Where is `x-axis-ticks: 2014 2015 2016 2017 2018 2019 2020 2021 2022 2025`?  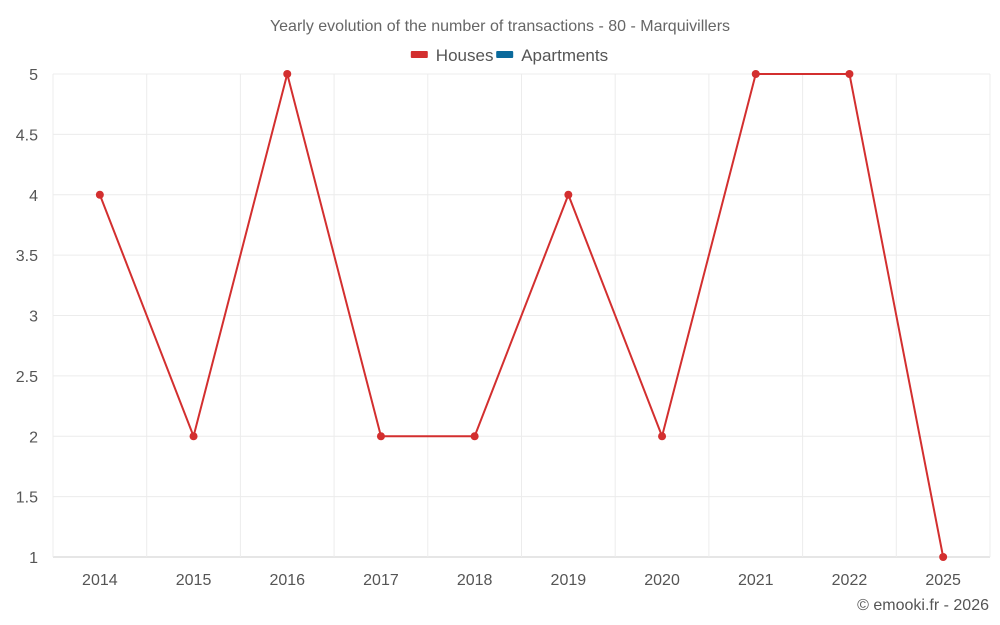
x-axis-ticks: 2014 2015 2016 2017 2018 2019 2020 2021 2022 2025 is located at coordinates (521, 580).